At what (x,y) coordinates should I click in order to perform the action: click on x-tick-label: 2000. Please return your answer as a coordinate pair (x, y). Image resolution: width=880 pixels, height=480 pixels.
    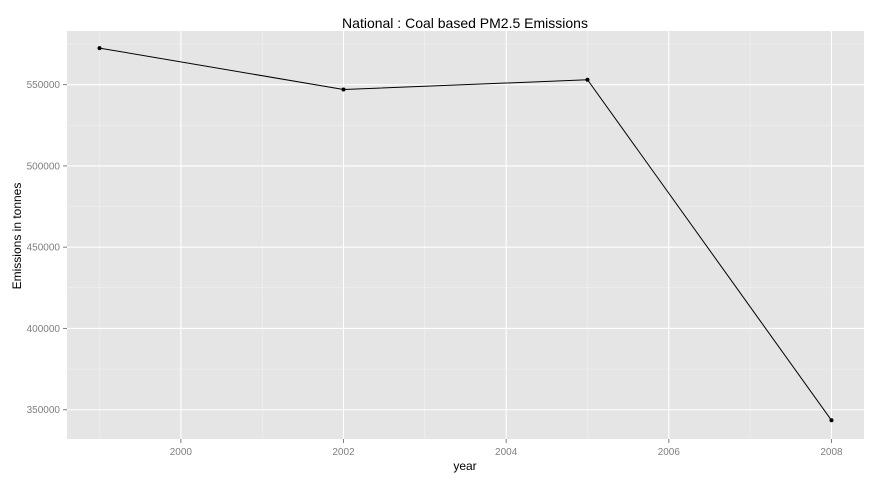
    Looking at the image, I should click on (181, 452).